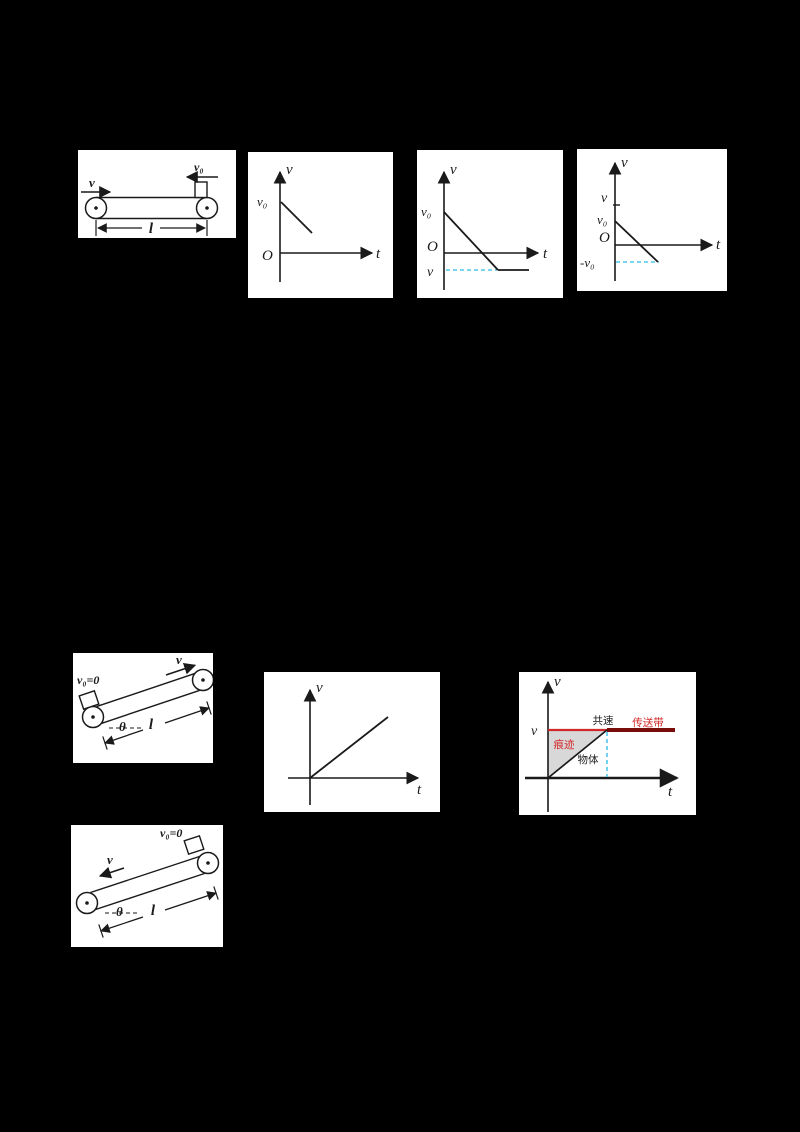 The width and height of the screenshot is (800, 1132). I want to click on panel-belt-horizontal: v v₀ l, so click(157, 194).